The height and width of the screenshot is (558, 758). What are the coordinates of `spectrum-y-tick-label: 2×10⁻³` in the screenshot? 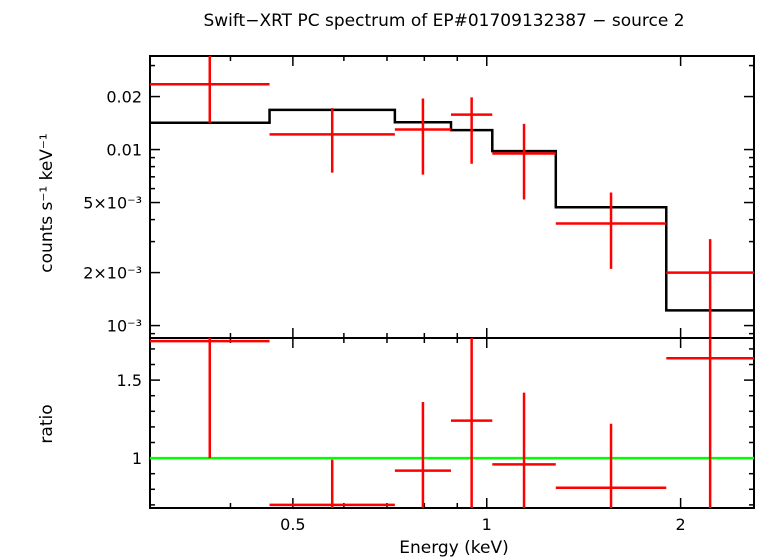 It's located at (112, 273).